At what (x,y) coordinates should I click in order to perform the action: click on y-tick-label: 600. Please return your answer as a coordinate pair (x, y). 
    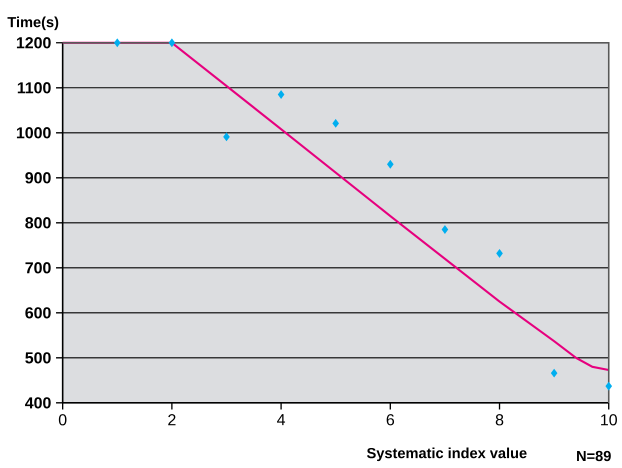
    Looking at the image, I should click on (38, 312).